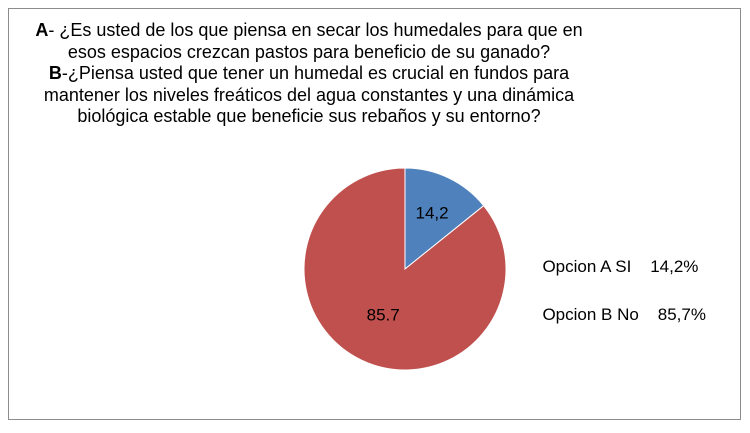 The height and width of the screenshot is (433, 750). What do you see at coordinates (431, 213) in the screenshot?
I see `data-label-a: 14,2` at bounding box center [431, 213].